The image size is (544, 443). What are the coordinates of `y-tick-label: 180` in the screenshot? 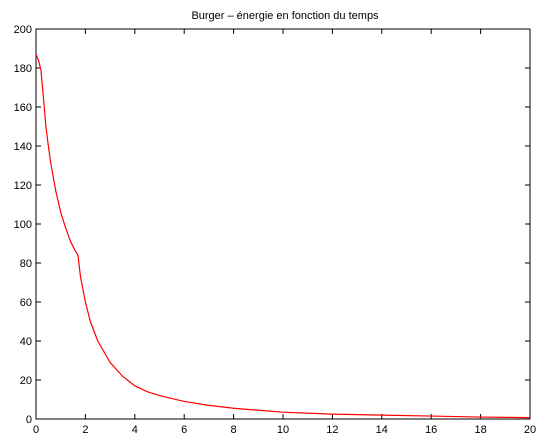 It's located at (23, 69).